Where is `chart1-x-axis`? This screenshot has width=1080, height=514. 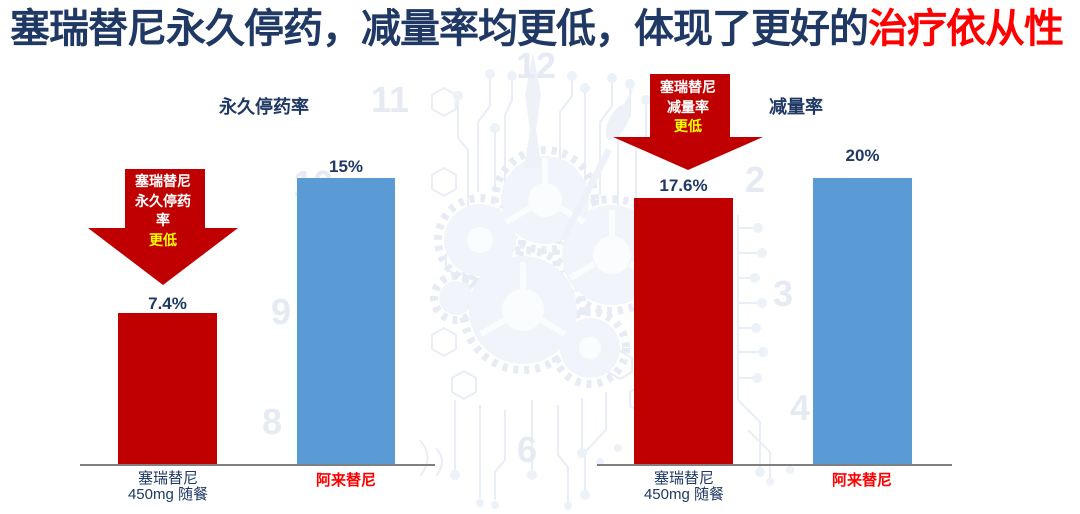
chart1-x-axis is located at coordinates (257, 465).